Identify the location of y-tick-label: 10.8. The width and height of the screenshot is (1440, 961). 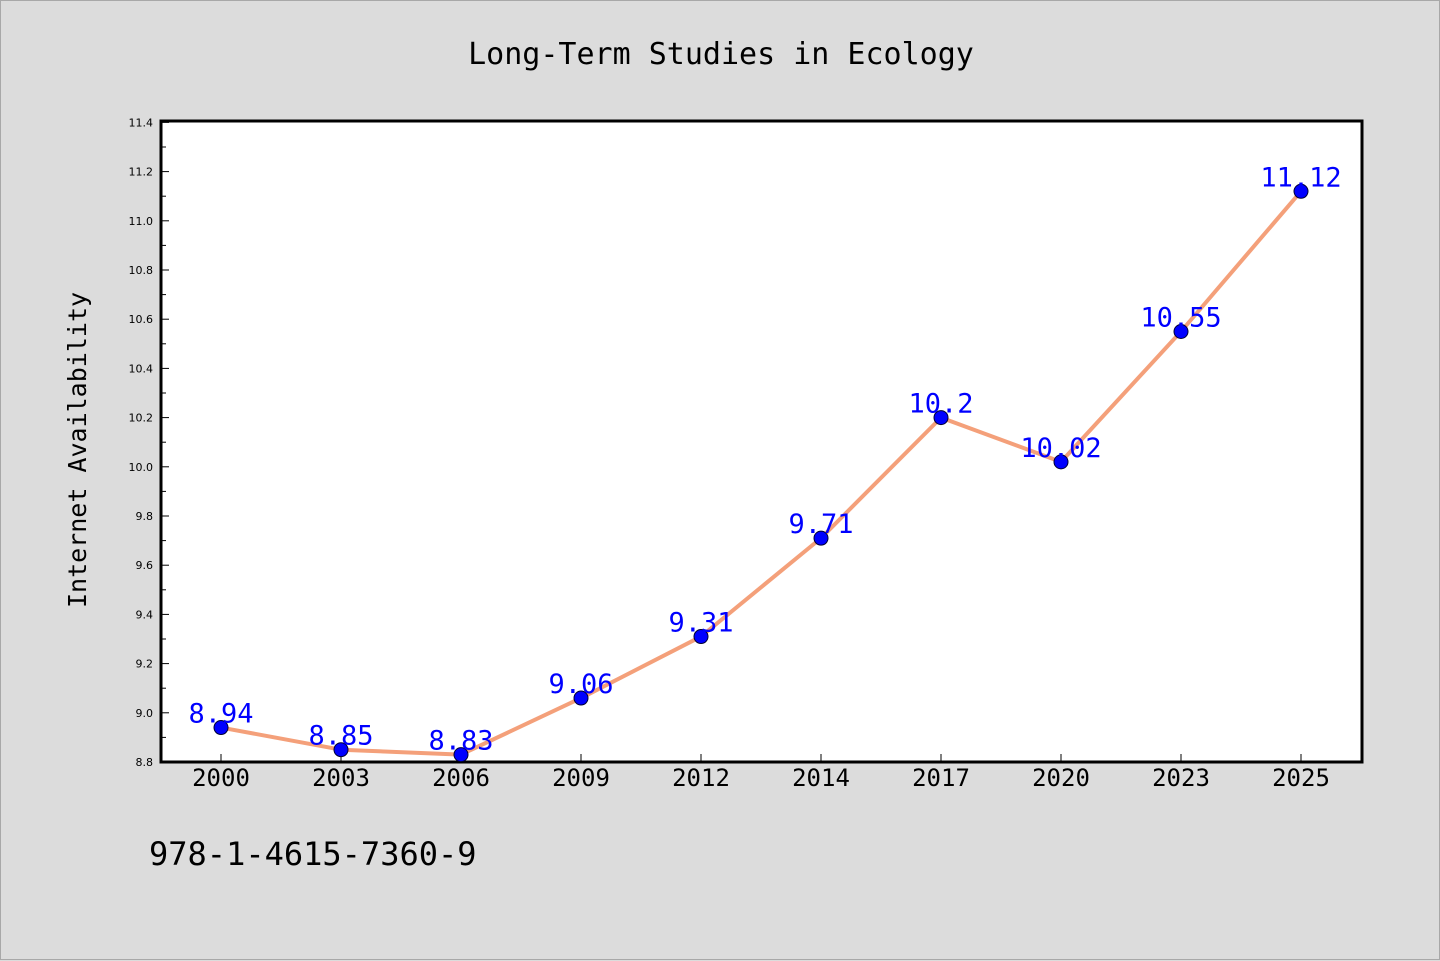
(141, 270).